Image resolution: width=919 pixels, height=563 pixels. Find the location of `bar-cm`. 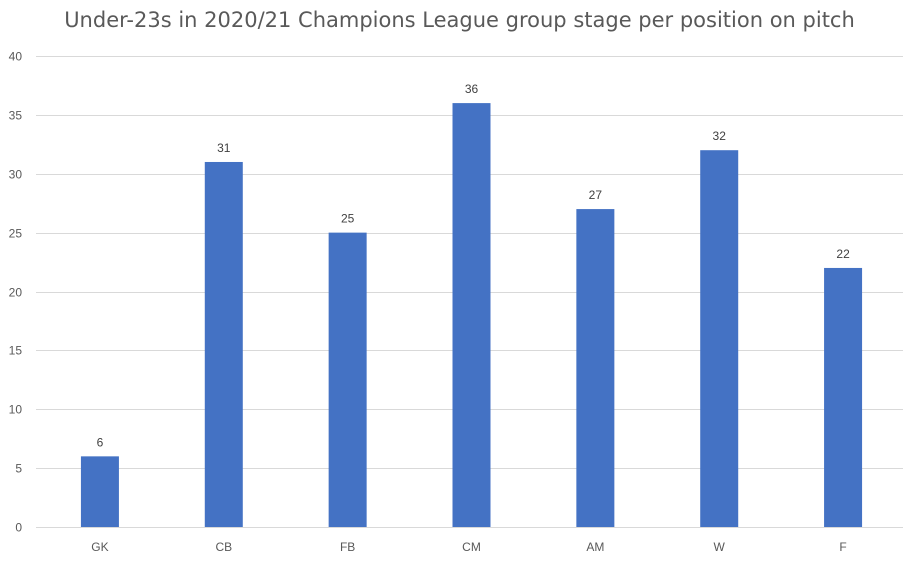

bar-cm is located at coordinates (471, 315).